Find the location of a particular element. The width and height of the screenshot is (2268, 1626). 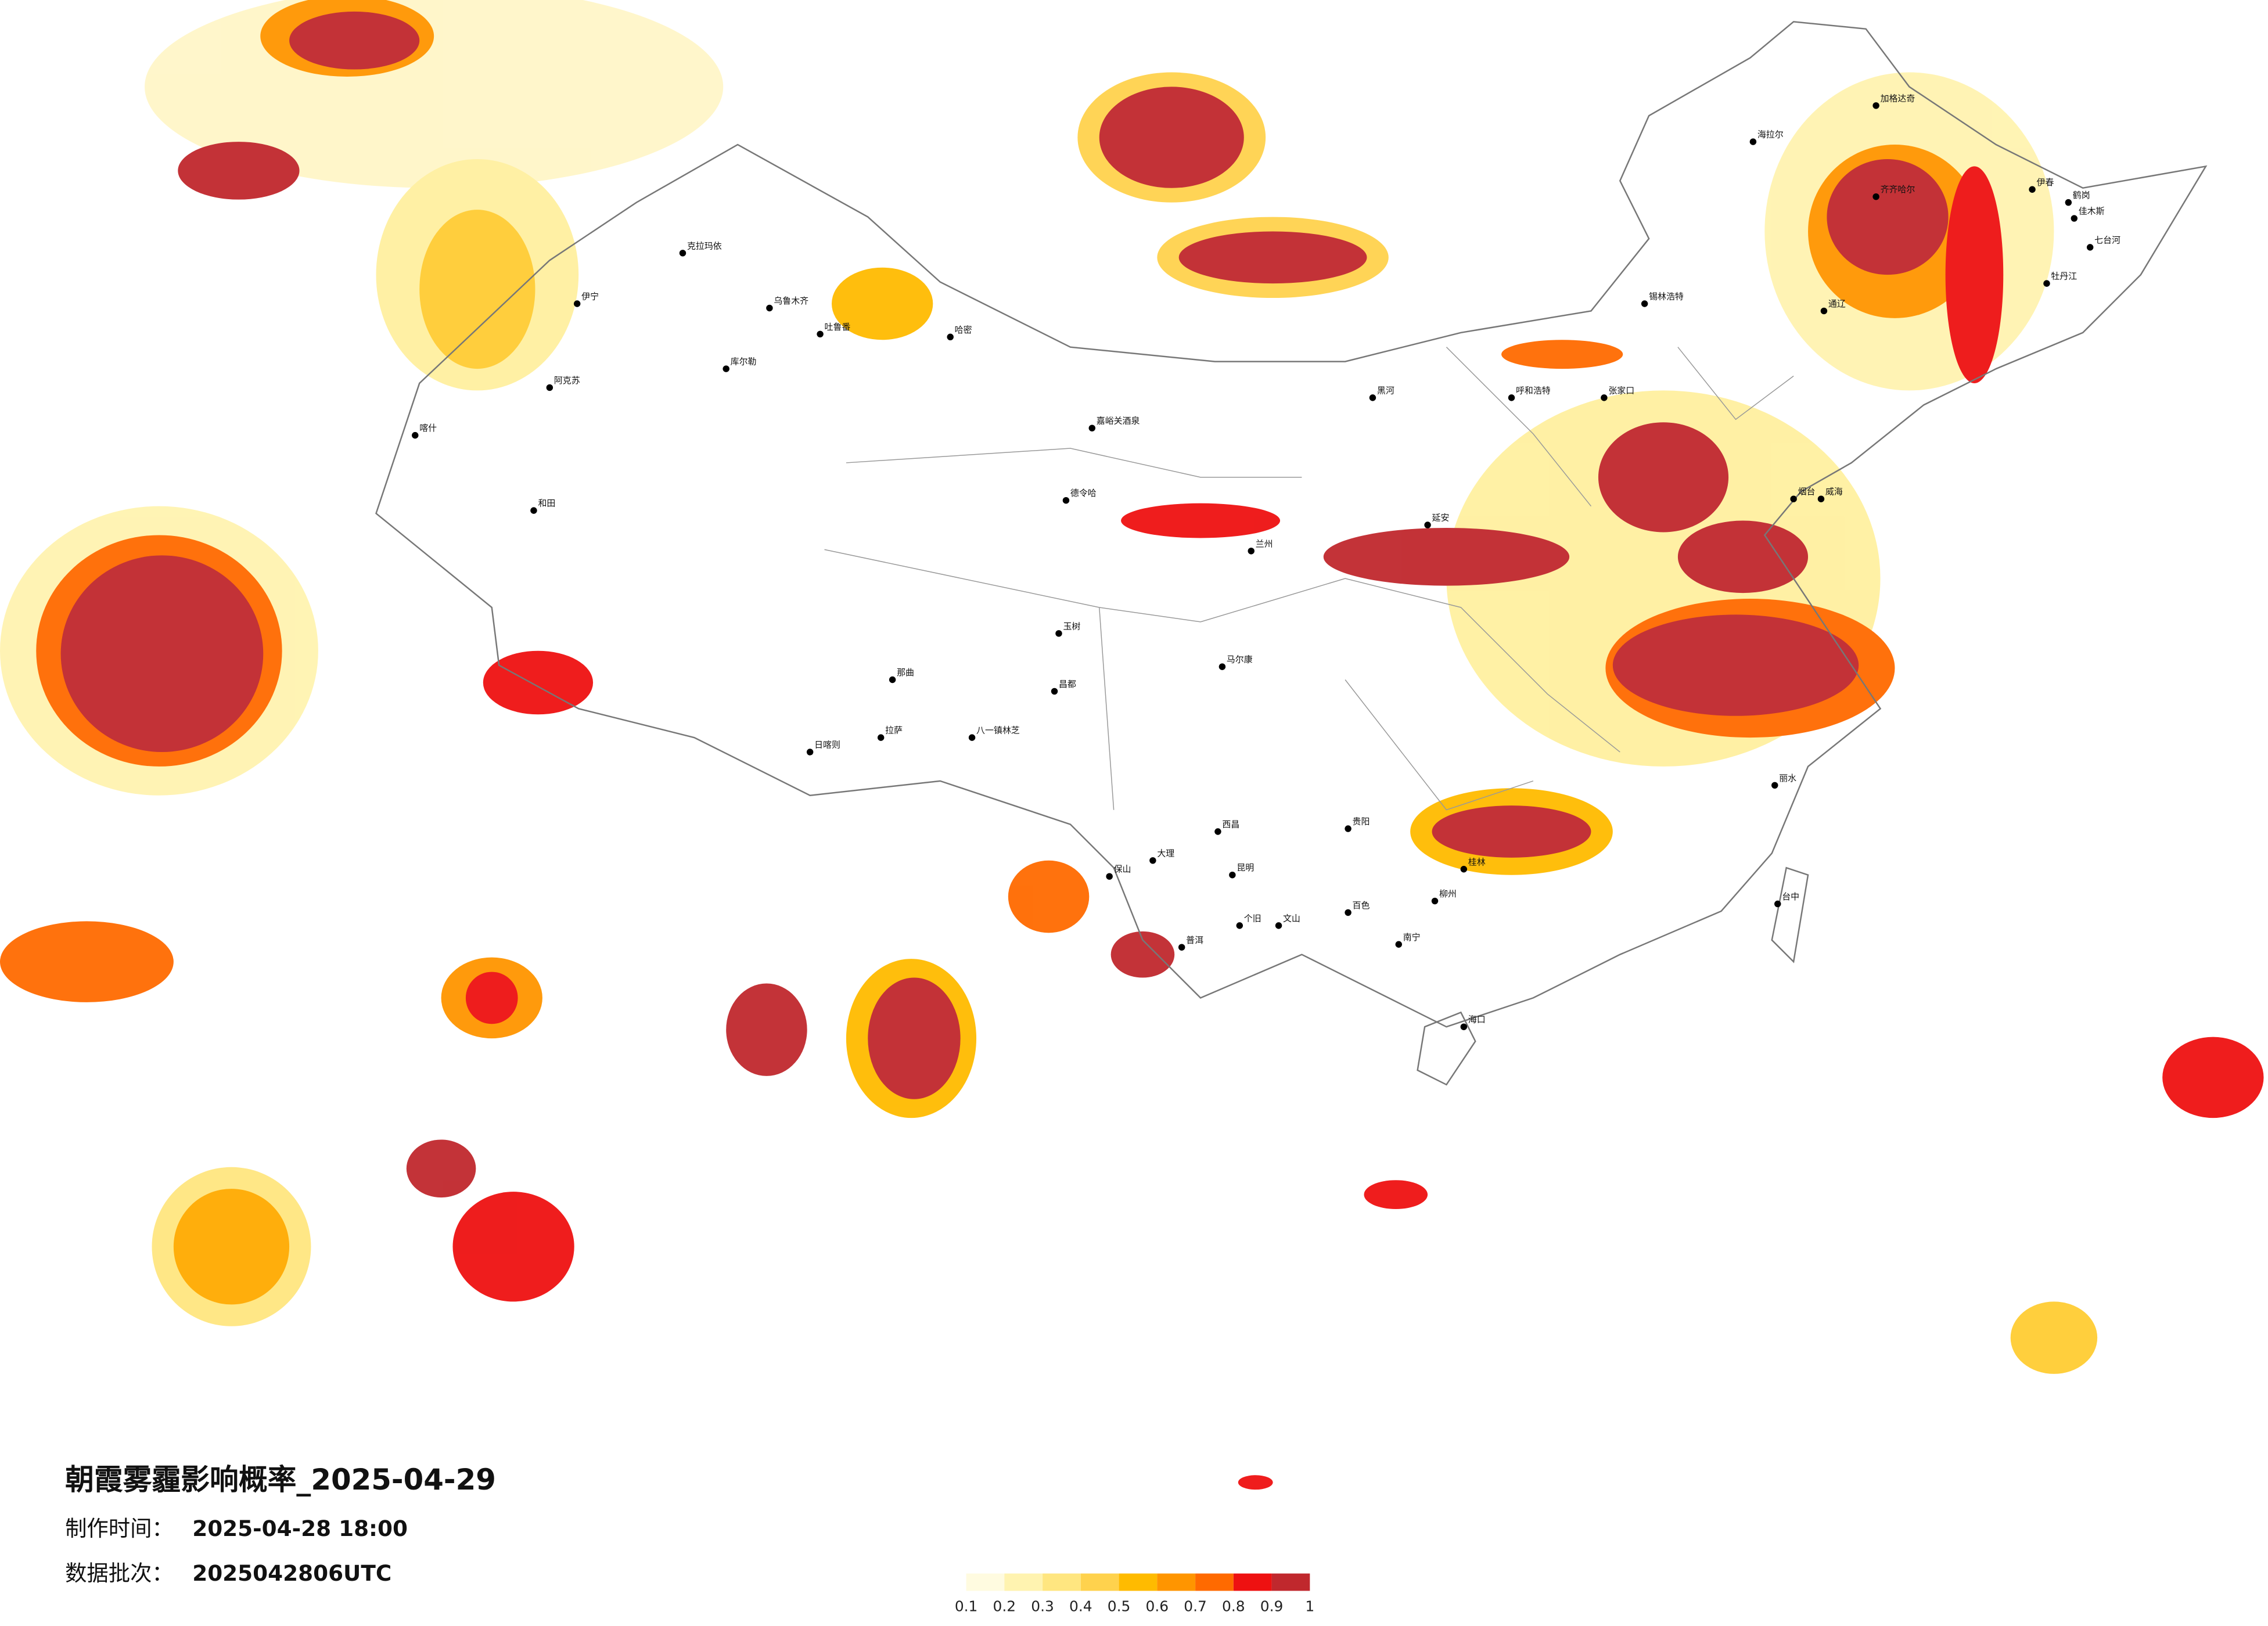

legend: 0.1 0.2 0.3 0.4 0.5 0.6 0.7 0.8 0.9 1 is located at coordinates (1134, 1593).